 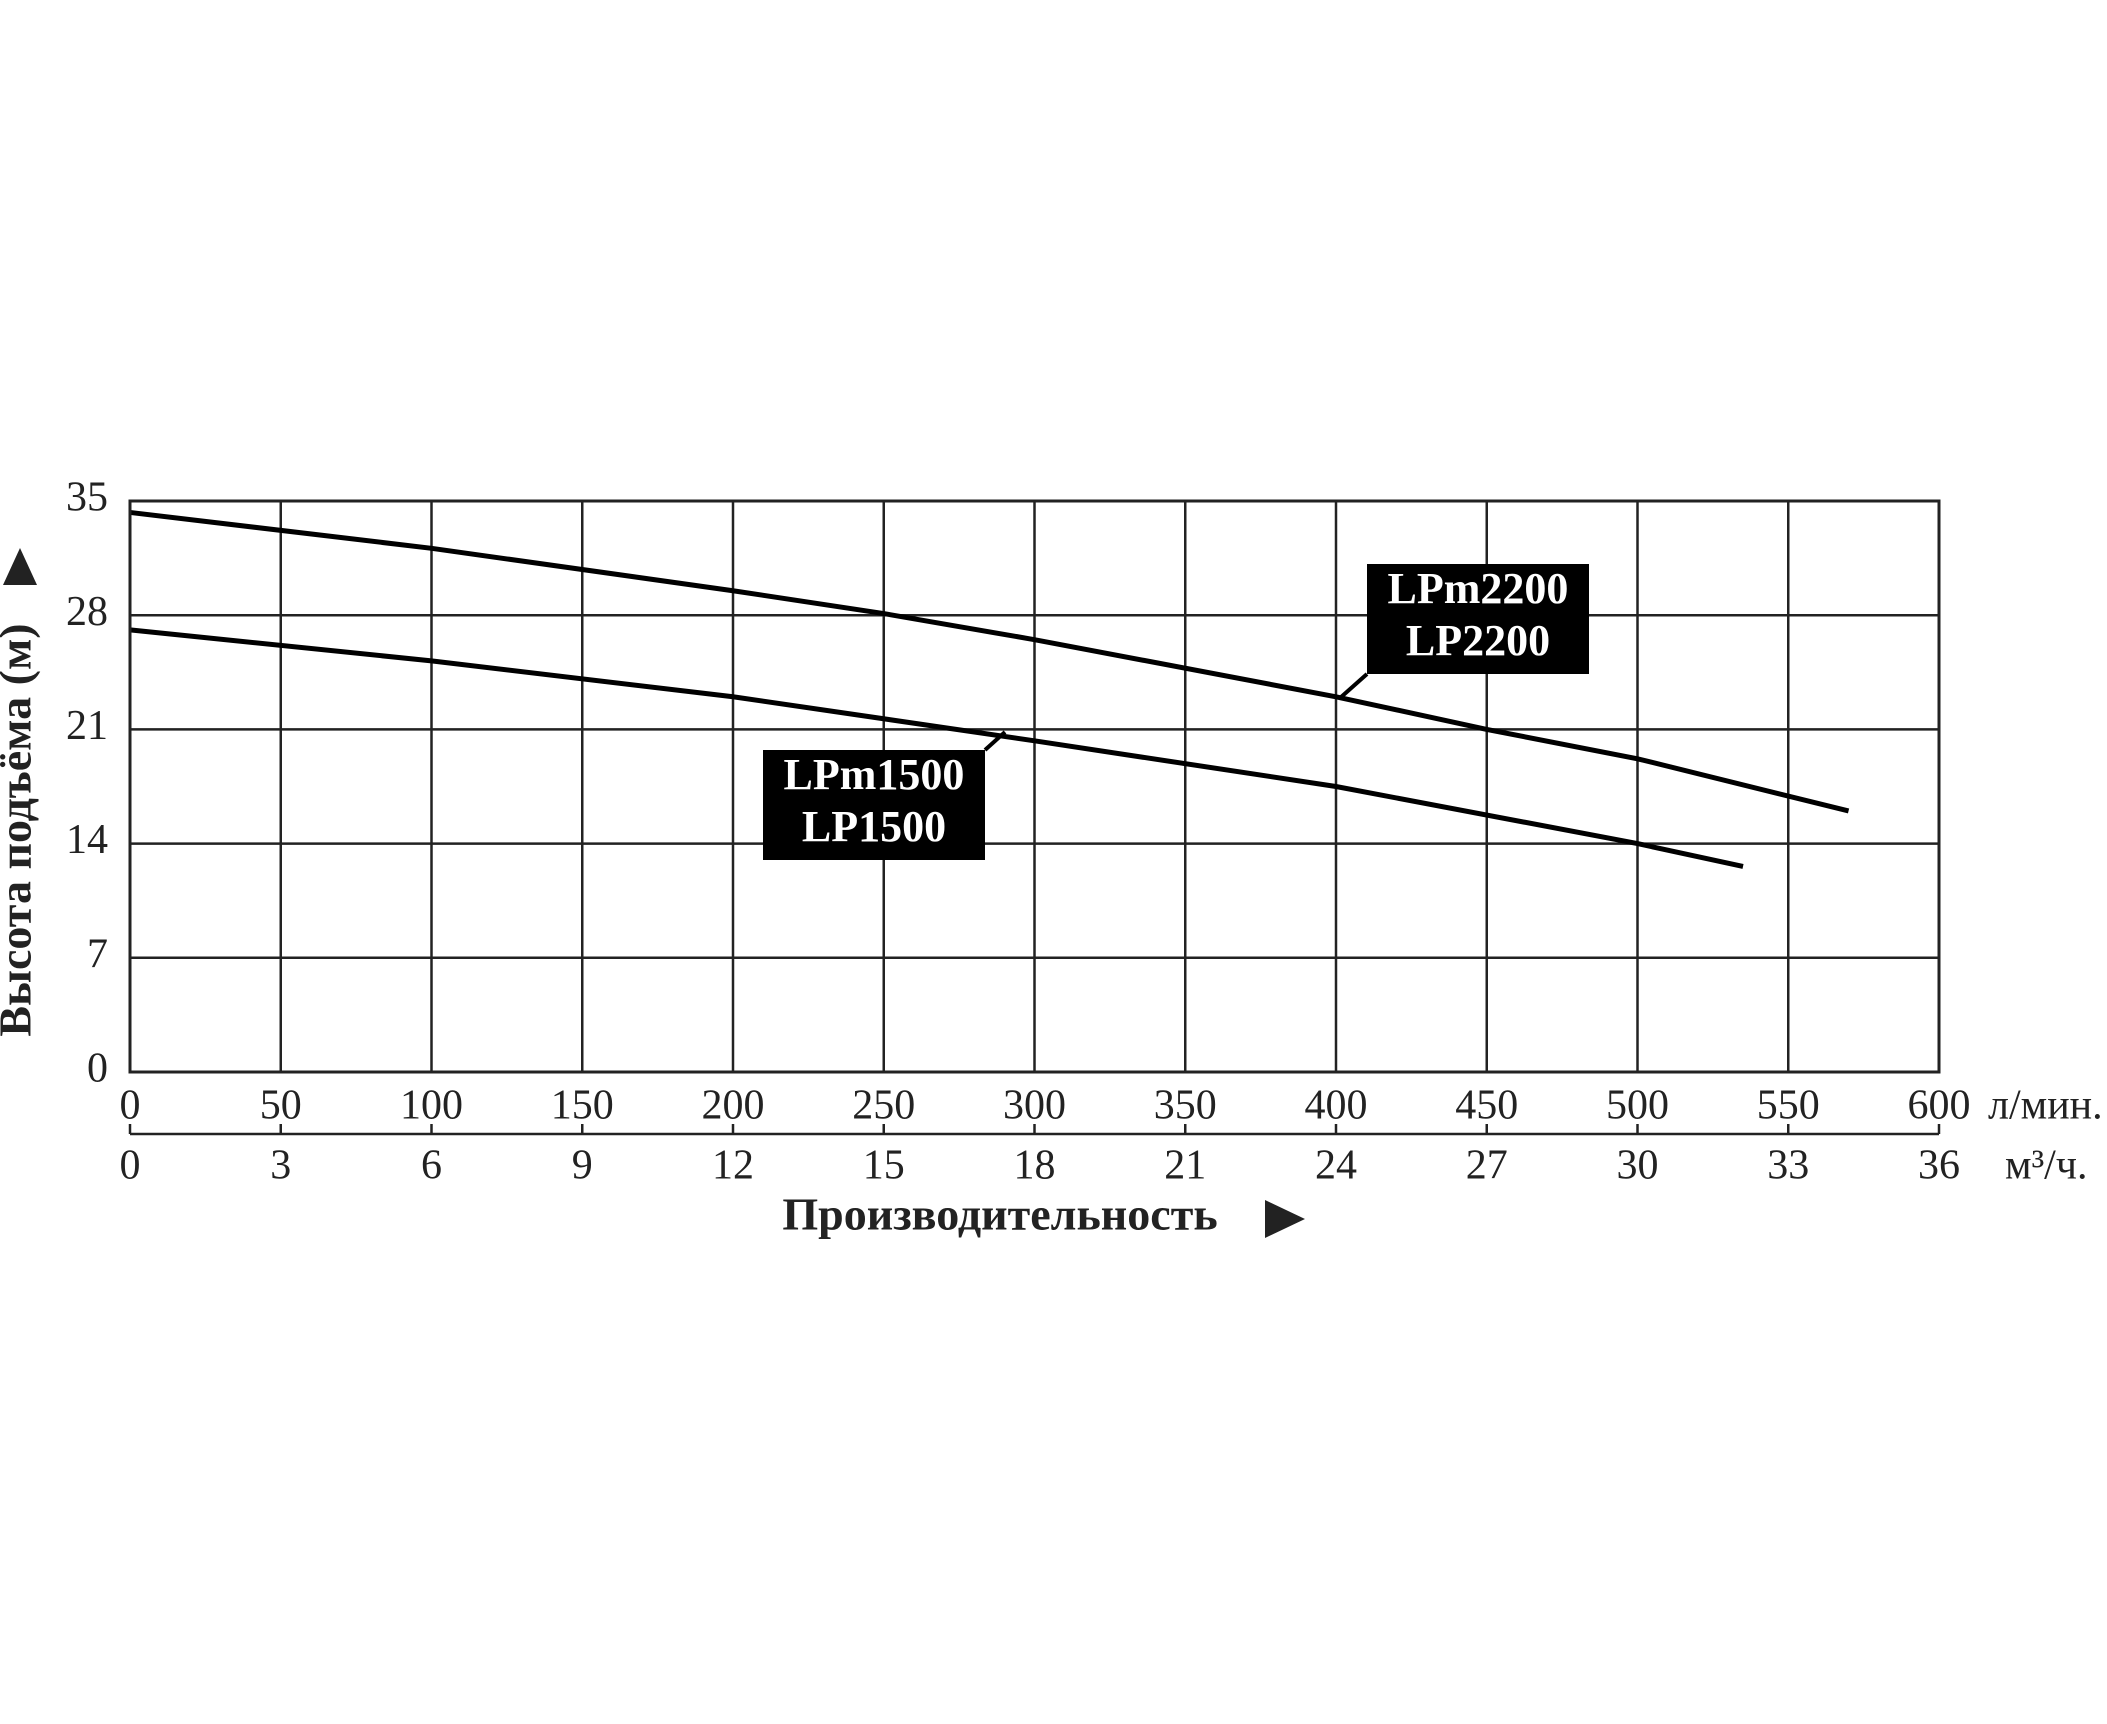 I want to click on x-tick-label: 450, so click(x=1486, y=1106).